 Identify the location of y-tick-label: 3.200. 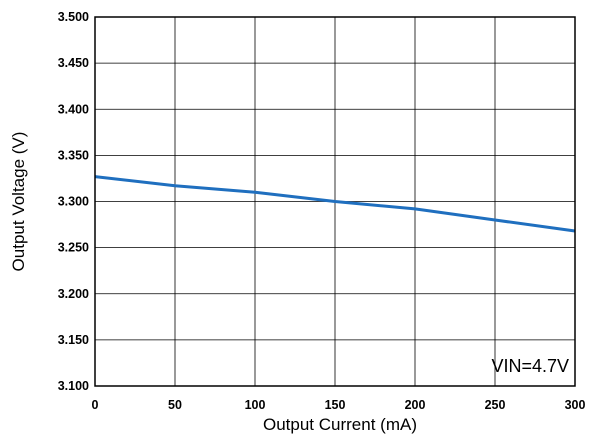
(73, 294).